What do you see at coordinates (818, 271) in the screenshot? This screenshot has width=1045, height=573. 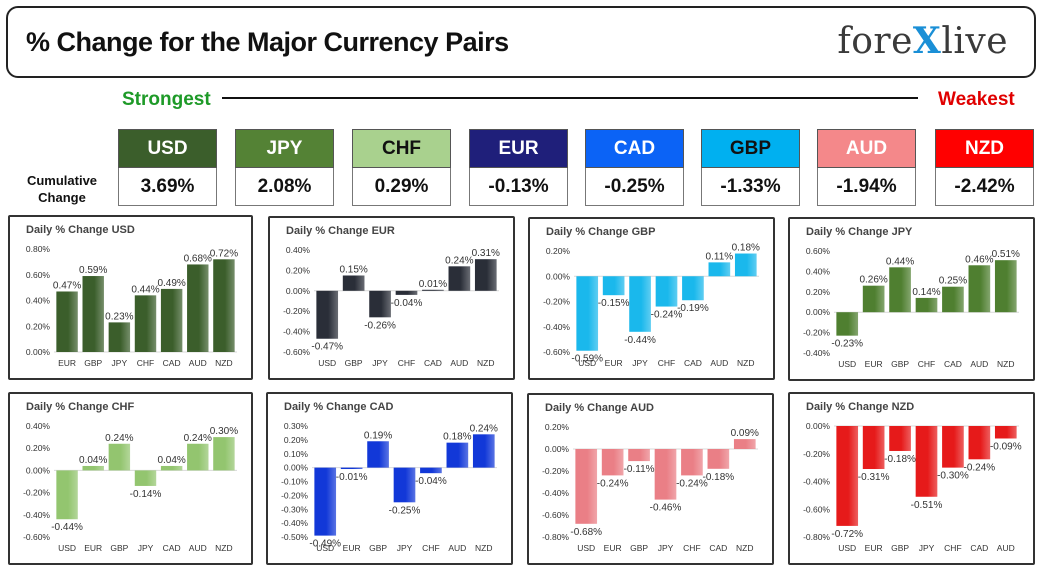 I see `y-tick-label: 0.40%` at bounding box center [818, 271].